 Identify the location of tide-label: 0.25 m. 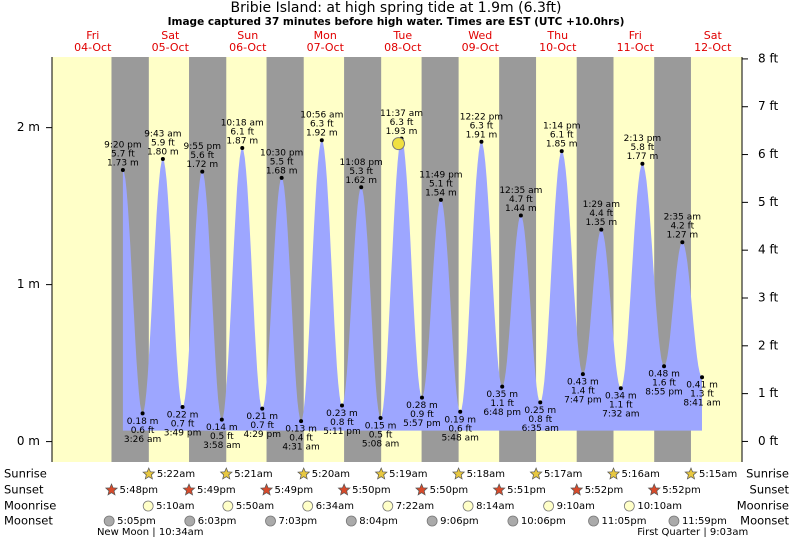
(540, 411).